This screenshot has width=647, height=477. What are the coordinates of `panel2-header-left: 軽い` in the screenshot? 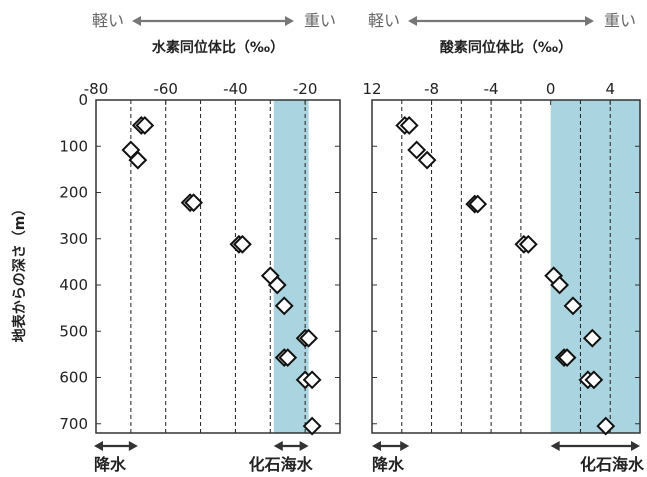 It's located at (384, 20).